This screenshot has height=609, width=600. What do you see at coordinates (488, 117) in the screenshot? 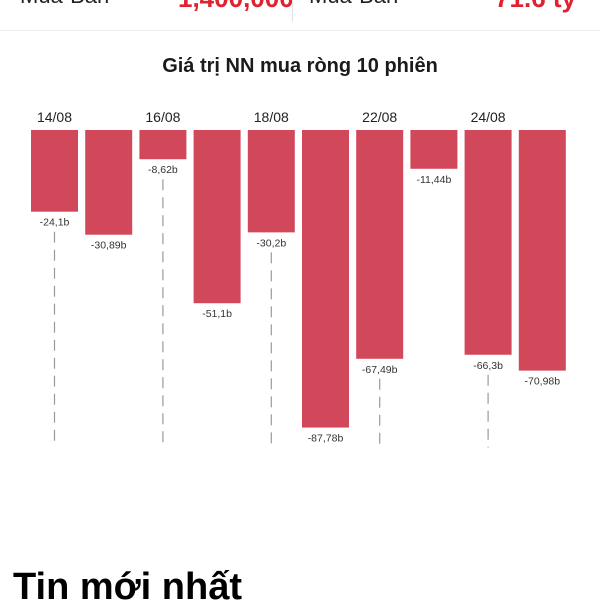
I see `date-label: 24/08` at bounding box center [488, 117].